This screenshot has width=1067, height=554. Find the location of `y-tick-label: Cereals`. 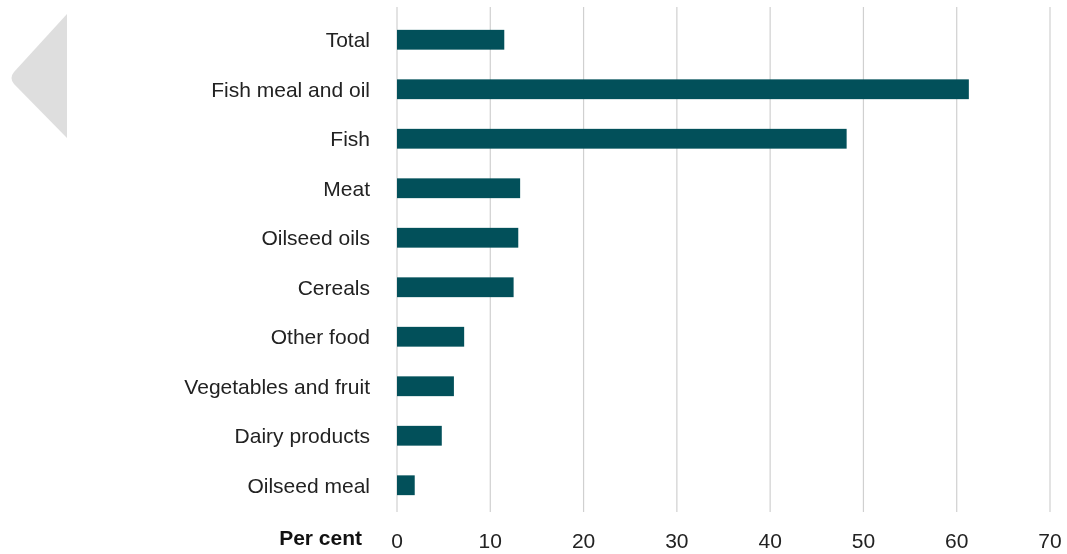

y-tick-label: Cereals is located at coordinates (333, 287).